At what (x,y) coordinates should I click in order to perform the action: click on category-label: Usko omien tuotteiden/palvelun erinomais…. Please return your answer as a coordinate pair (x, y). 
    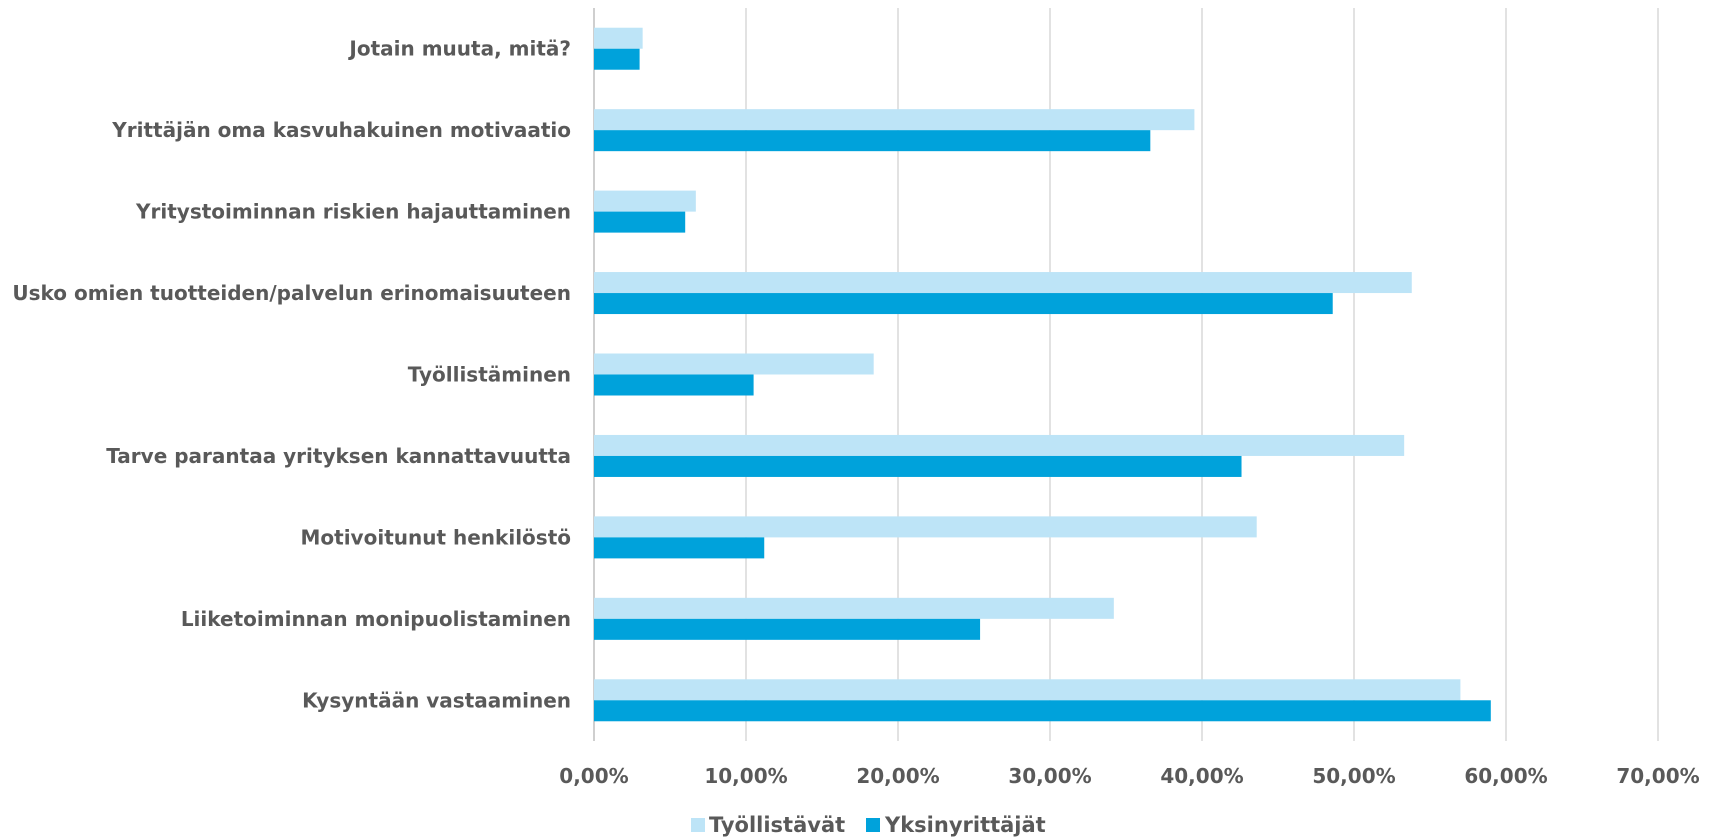
    Looking at the image, I should click on (291, 293).